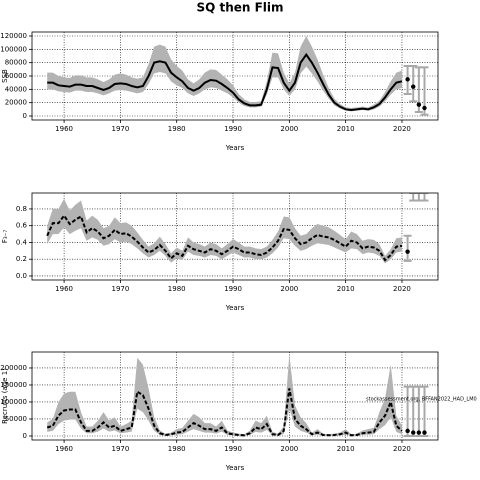 This screenshot has height=480, width=480. What do you see at coordinates (13, 368) in the screenshot?
I see `y-tick-label: 200000` at bounding box center [13, 368].